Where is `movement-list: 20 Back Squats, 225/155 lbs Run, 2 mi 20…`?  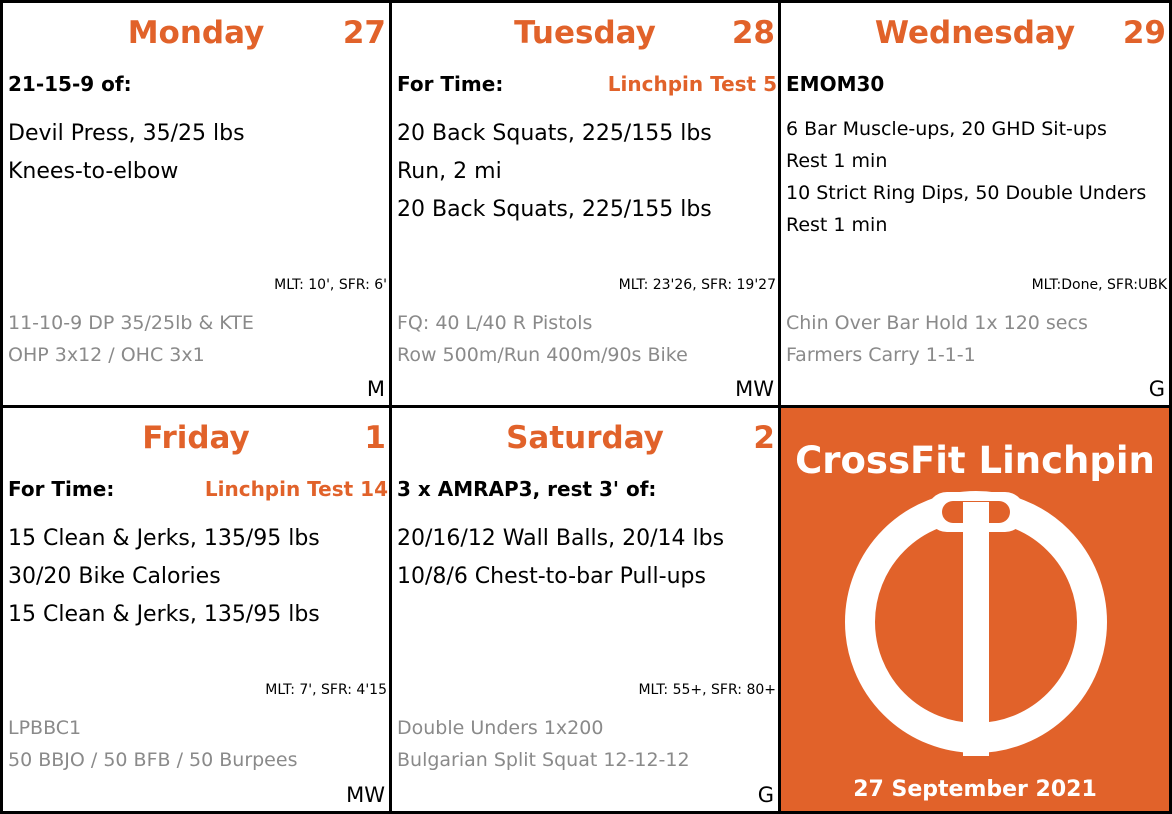
movement-list: 20 Back Squats, 225/155 lbs Run, 2 mi 20… is located at coordinates (585, 172).